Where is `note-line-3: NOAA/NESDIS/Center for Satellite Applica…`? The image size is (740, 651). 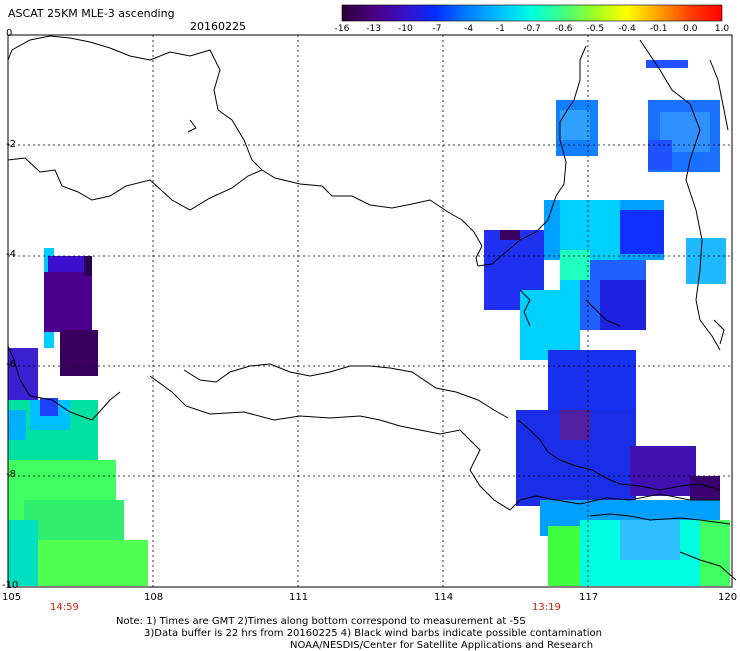 note-line-3: NOAA/NESDIS/Center for Satellite Applica… is located at coordinates (442, 645).